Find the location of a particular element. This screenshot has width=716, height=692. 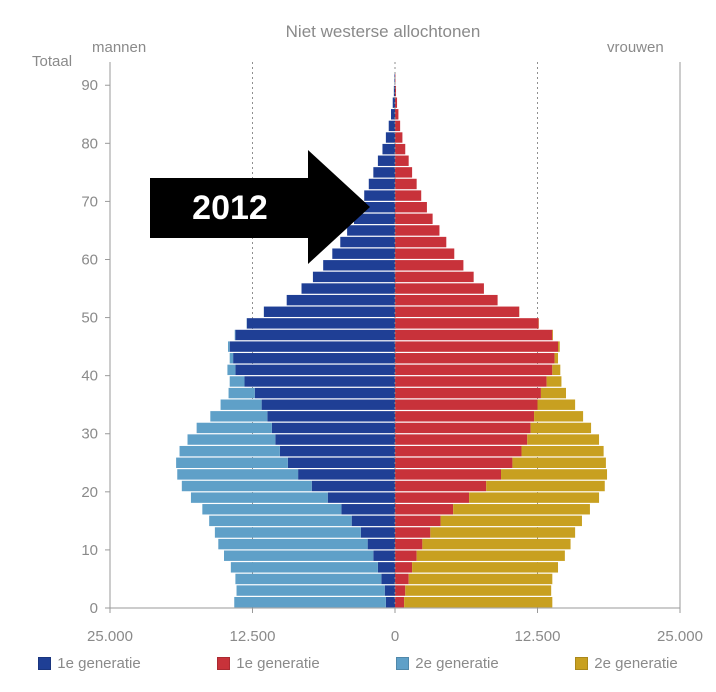

y-tick-label: 50 is located at coordinates (89, 318).